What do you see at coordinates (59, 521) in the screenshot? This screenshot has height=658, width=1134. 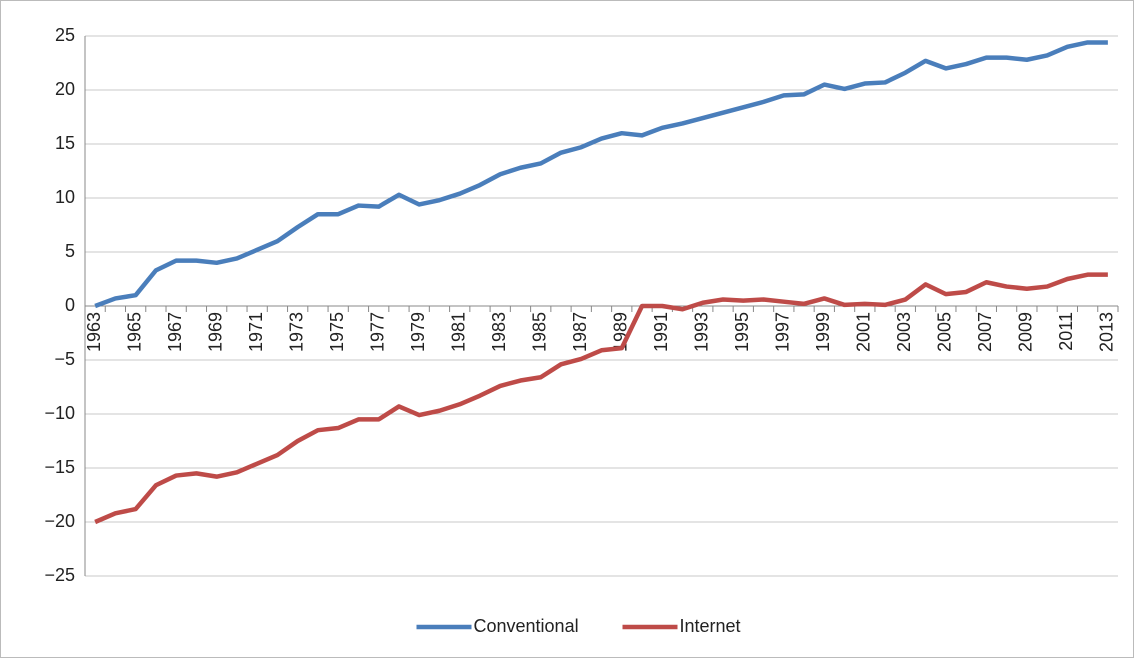 I see `y-tick-label: −20` at bounding box center [59, 521].